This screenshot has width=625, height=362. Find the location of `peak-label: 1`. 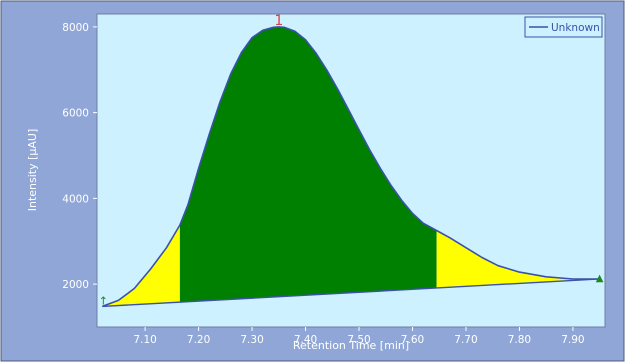

peak-label: 1 is located at coordinates (278, 21).